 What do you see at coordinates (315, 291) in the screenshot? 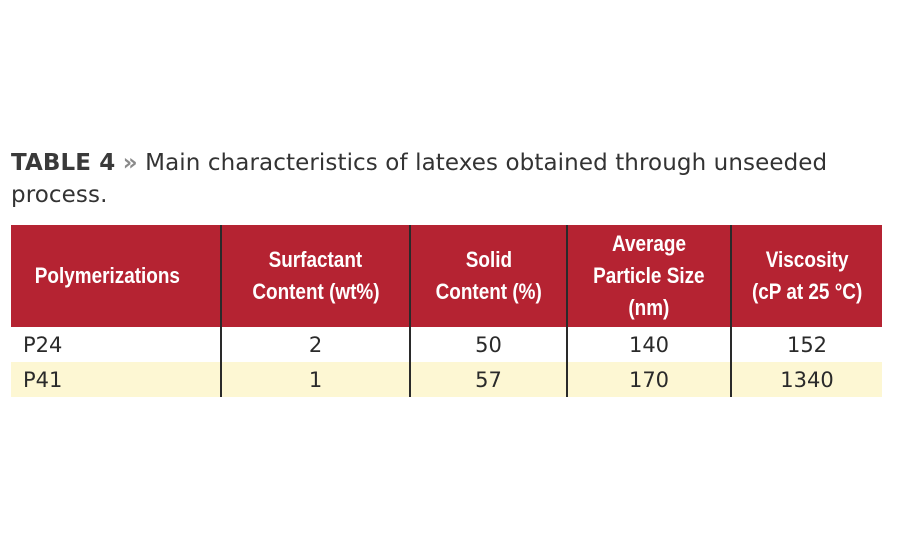
I see `header-line: Content (wt%)` at bounding box center [315, 291].